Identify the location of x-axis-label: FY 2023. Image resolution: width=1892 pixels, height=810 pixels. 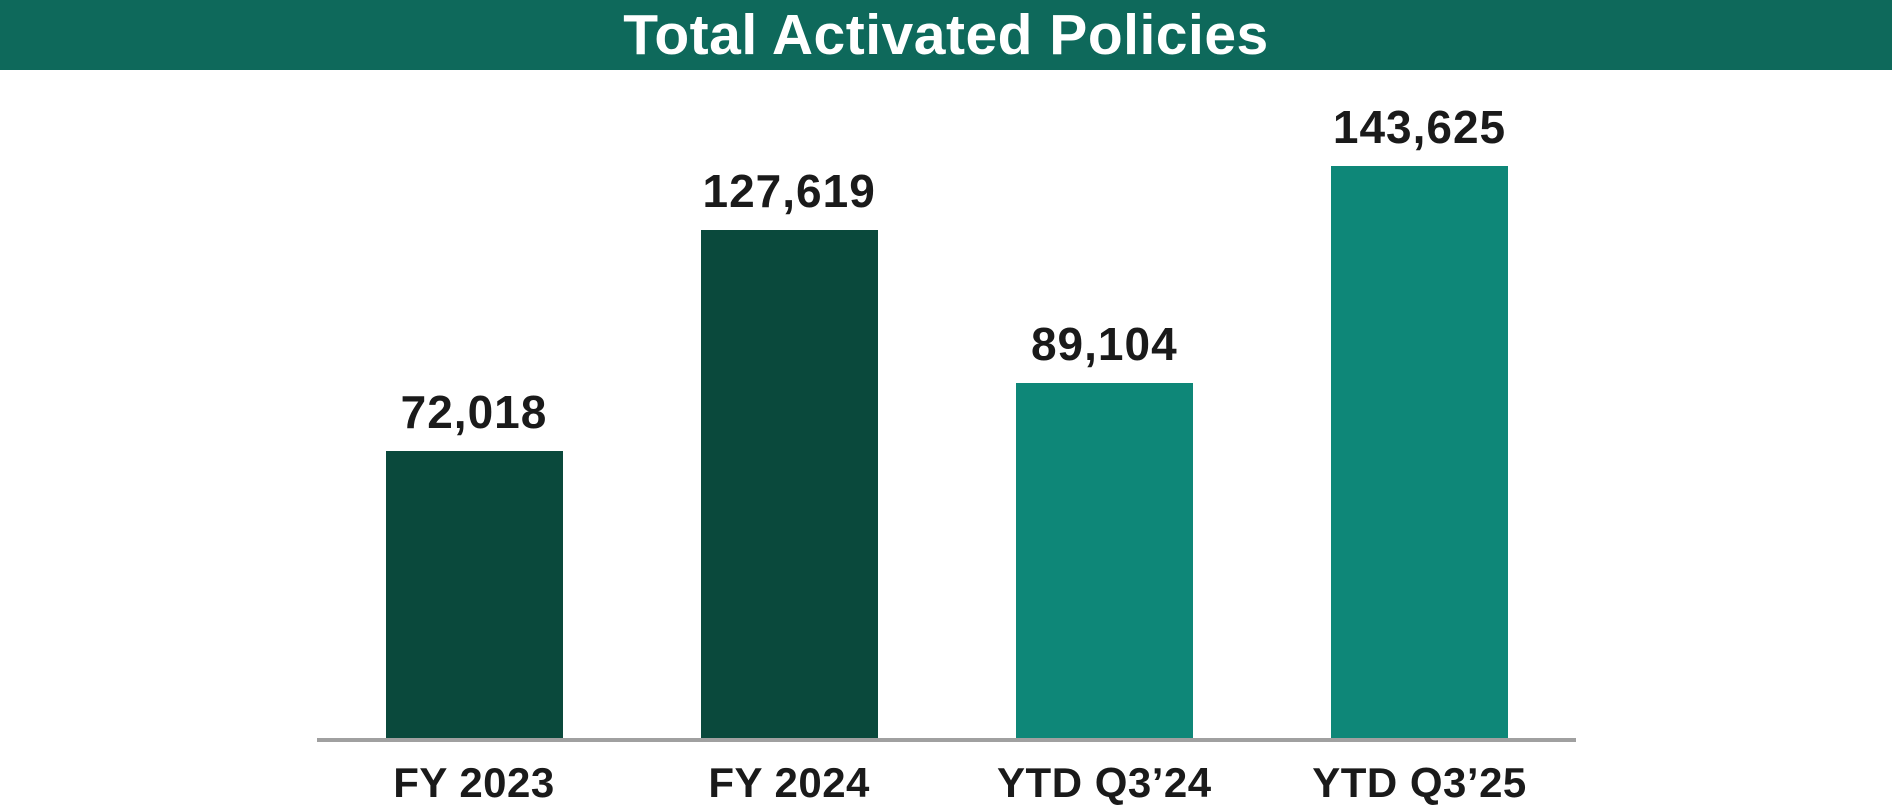
(474, 782).